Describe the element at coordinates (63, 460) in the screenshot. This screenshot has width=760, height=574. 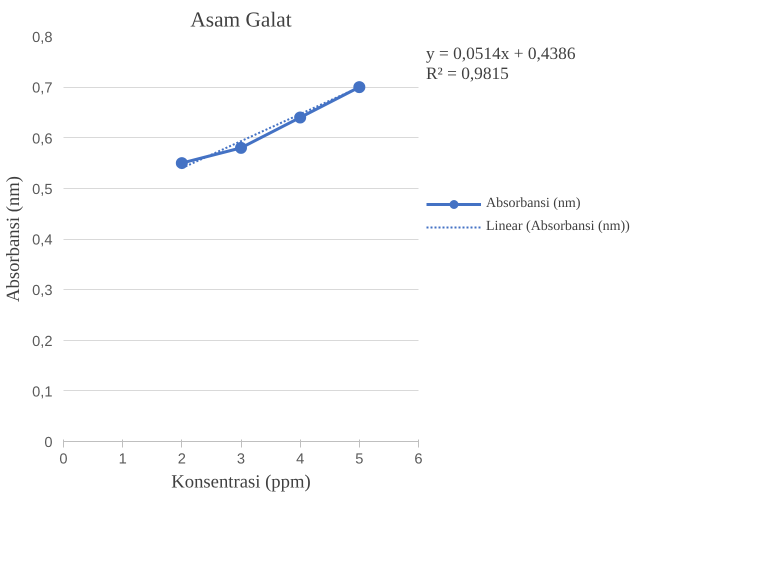
I see `x-tick-label: 0` at that location.